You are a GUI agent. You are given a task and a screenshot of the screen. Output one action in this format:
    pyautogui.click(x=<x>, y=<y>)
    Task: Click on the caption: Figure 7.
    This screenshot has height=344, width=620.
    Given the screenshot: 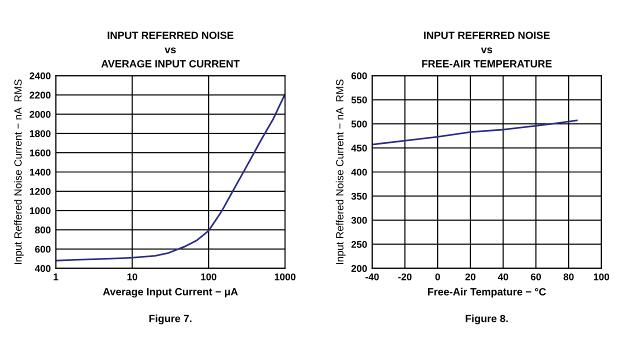 What is the action you would take?
    pyautogui.click(x=170, y=319)
    